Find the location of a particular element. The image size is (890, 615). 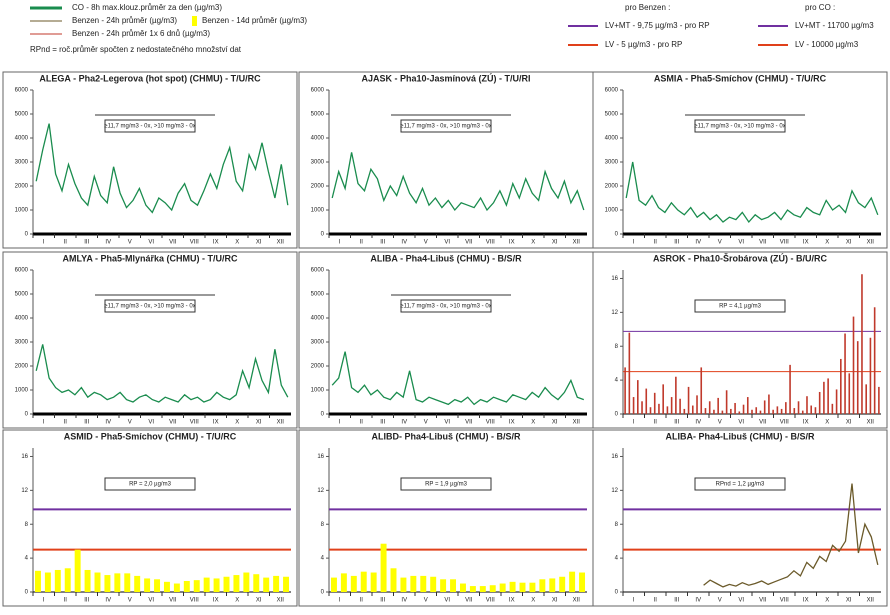

y-tick-label: 4000 is located at coordinates (22, 319).